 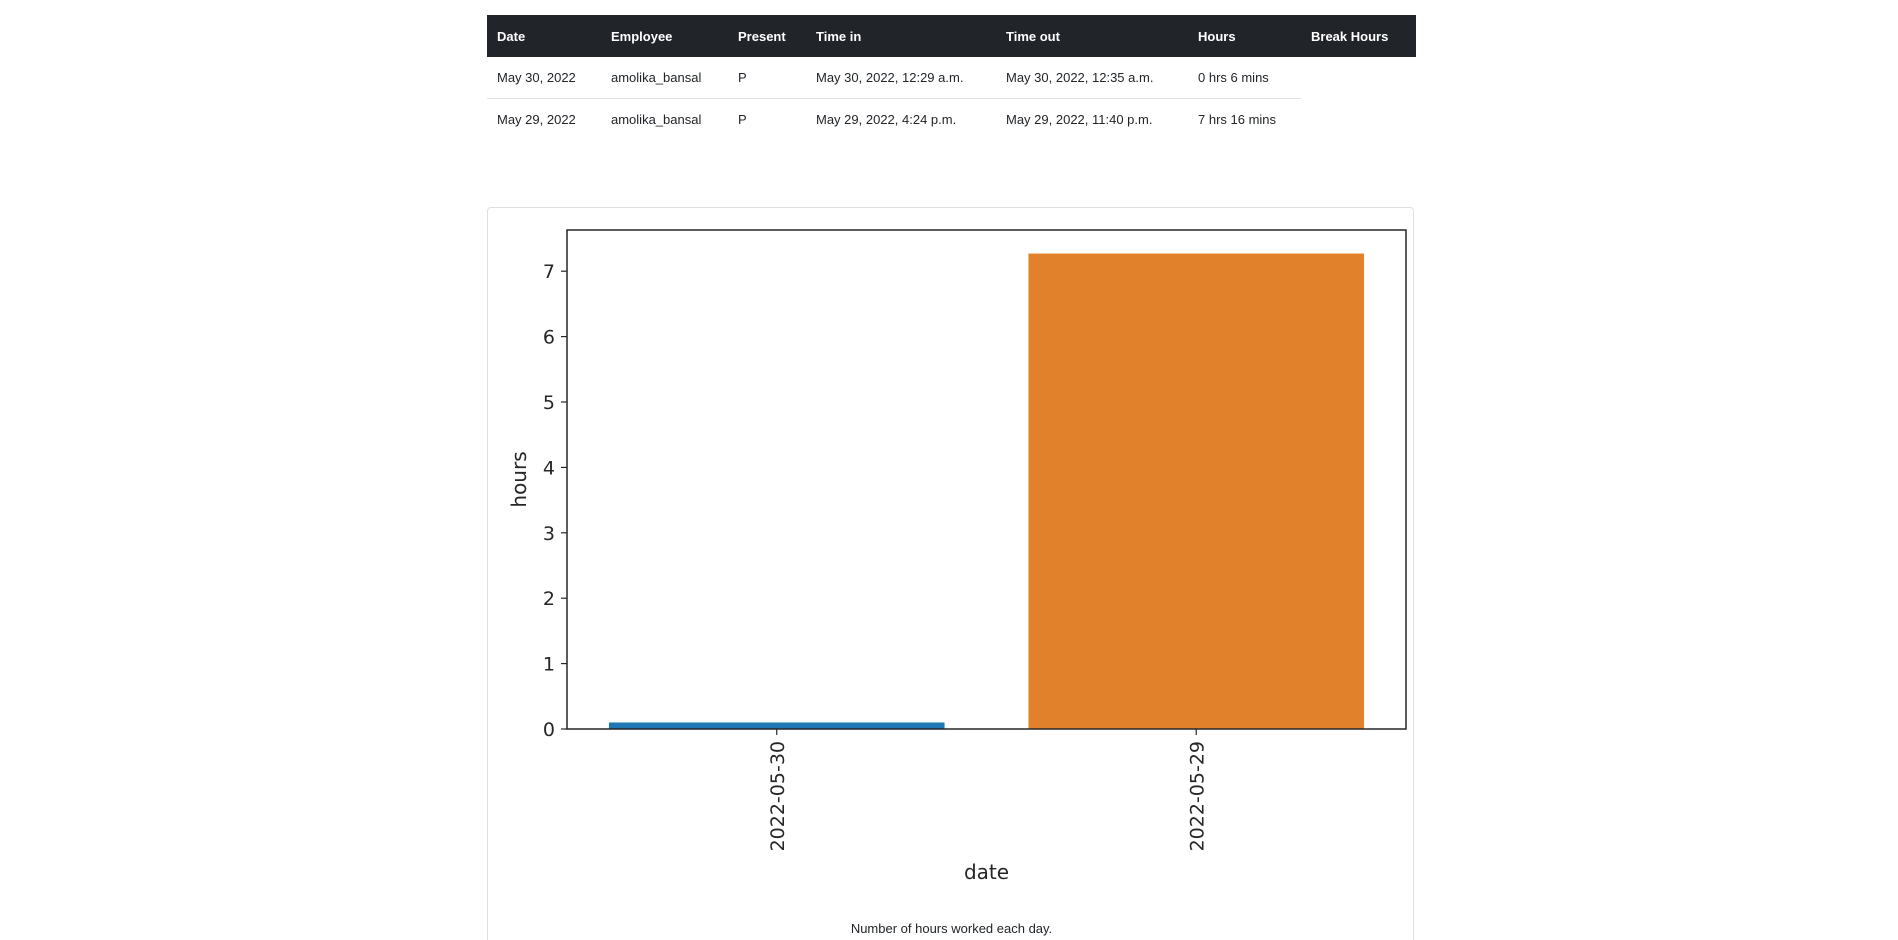 I want to click on header-time-in: Time in, so click(x=839, y=36).